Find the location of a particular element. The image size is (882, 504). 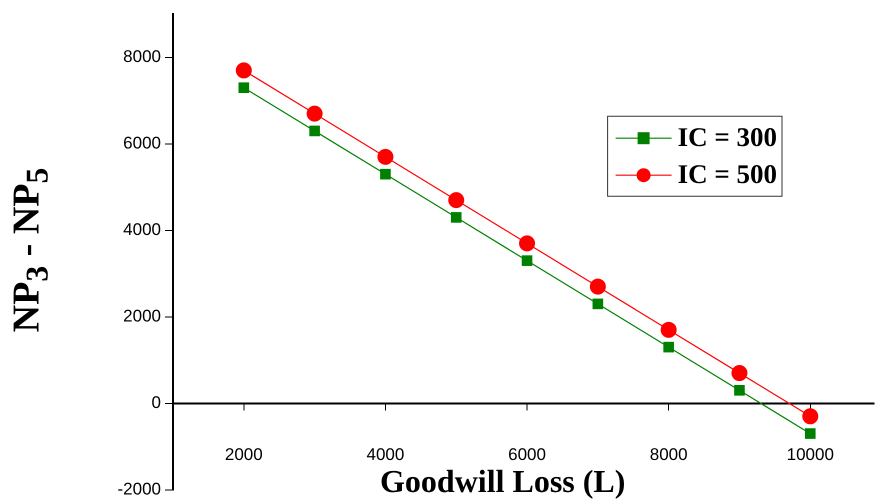

y-tick-label: 8000 is located at coordinates (142, 56).